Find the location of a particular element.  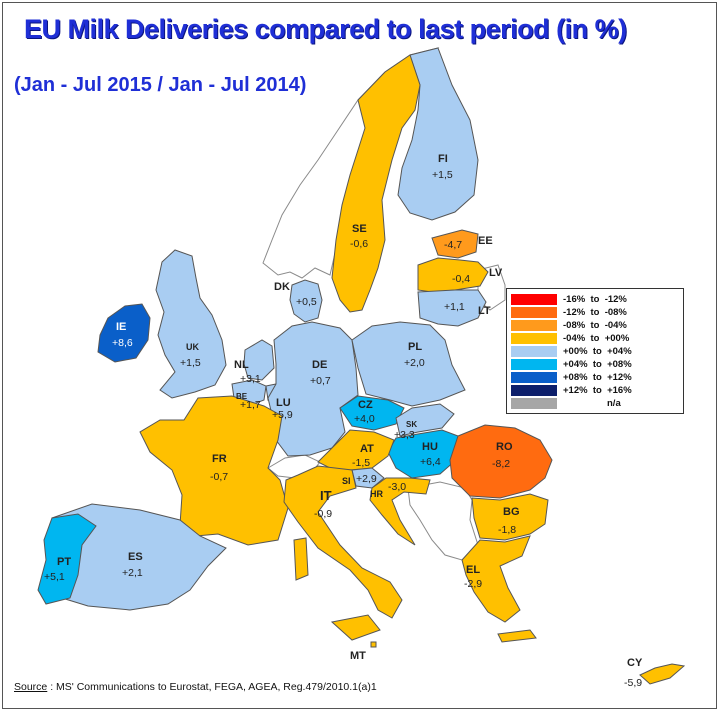

country-at is located at coordinates (356, 450).